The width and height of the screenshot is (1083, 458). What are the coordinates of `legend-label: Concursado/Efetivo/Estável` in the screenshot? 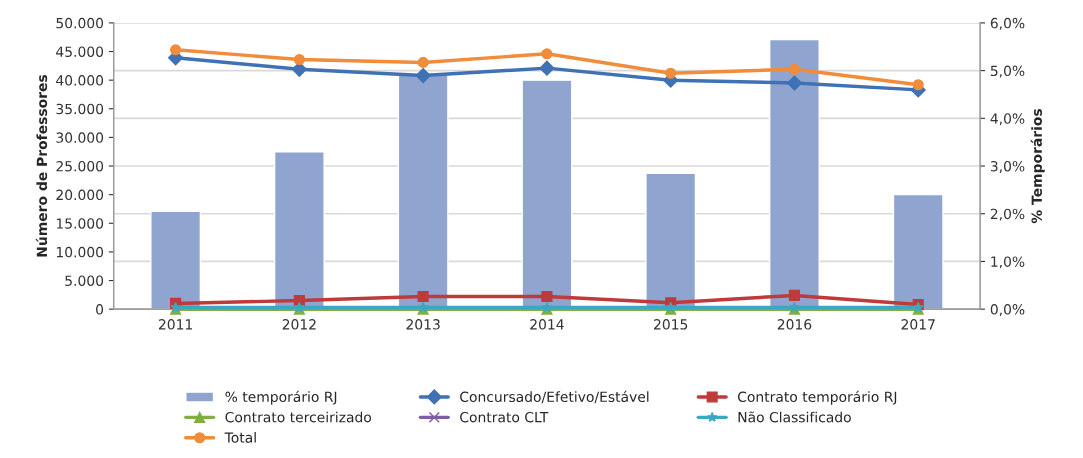 It's located at (554, 397).